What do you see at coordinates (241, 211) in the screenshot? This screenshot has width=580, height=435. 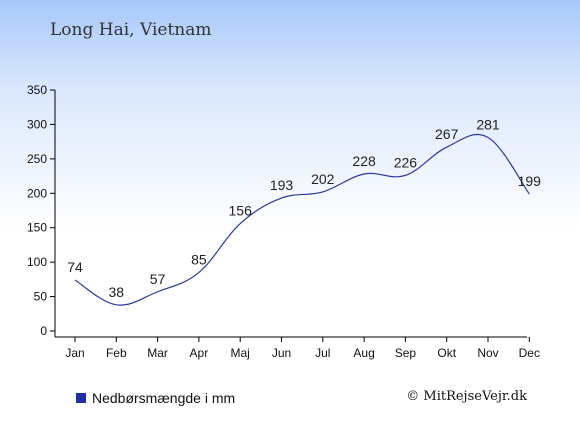 I see `data-label: 156` at bounding box center [241, 211].